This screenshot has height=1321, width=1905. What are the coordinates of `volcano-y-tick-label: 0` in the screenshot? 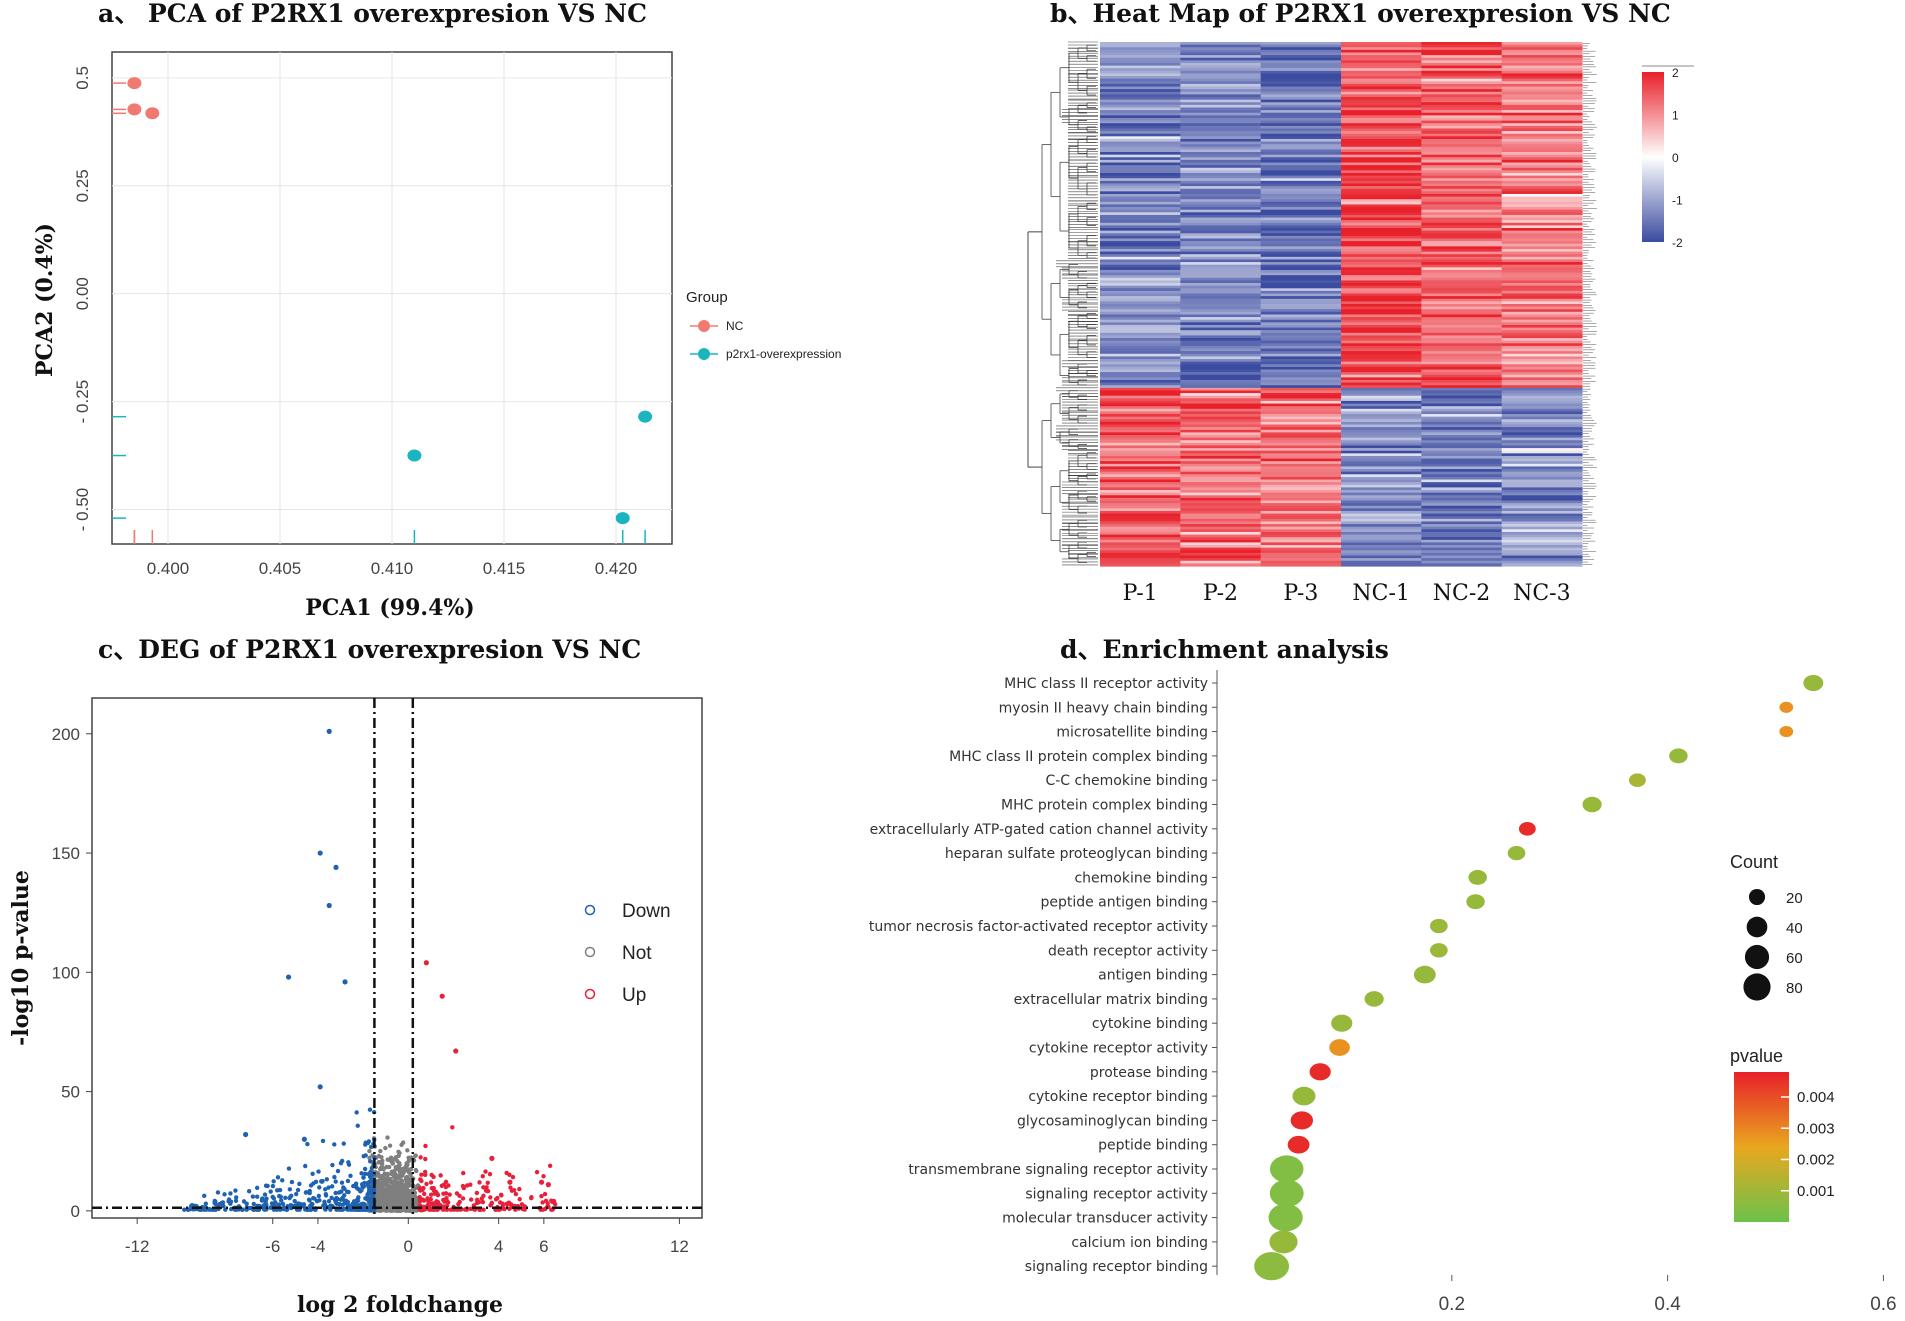 It's located at (75, 1211).